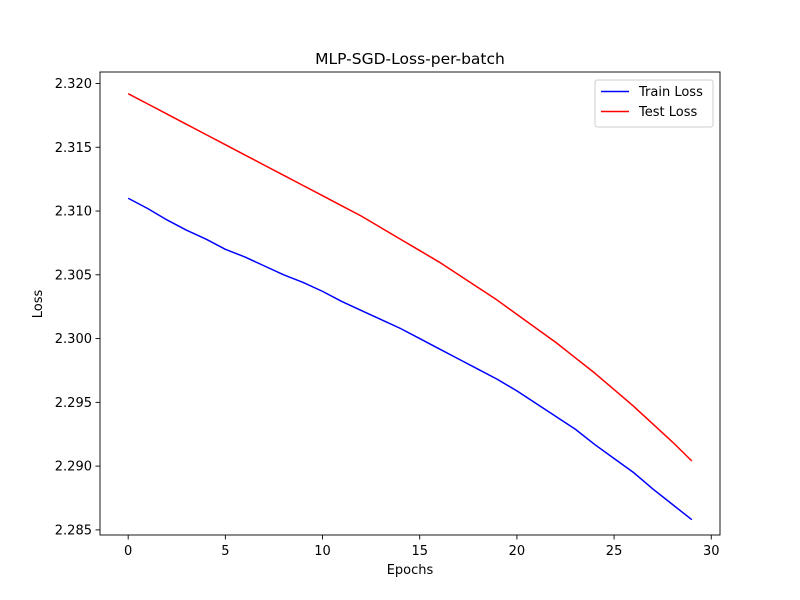 The image size is (800, 600). Describe the element at coordinates (73, 339) in the screenshot. I see `y-tick-label: 2.300` at that location.